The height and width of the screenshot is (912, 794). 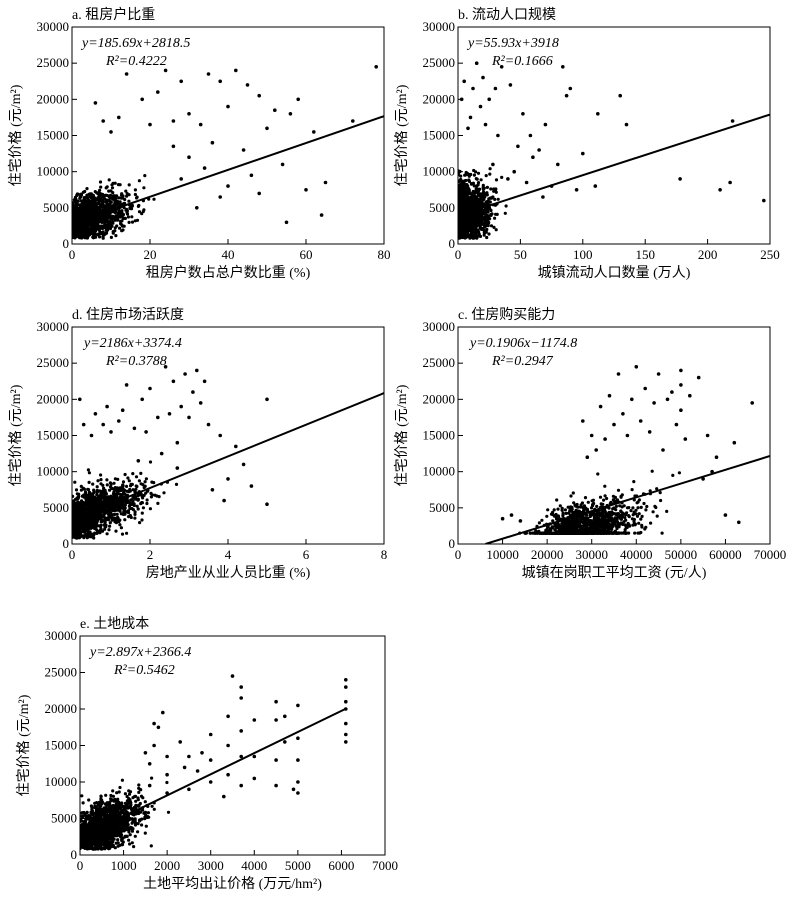 I want to click on regression-equation: y=2186x+3374.4, so click(x=132, y=343).